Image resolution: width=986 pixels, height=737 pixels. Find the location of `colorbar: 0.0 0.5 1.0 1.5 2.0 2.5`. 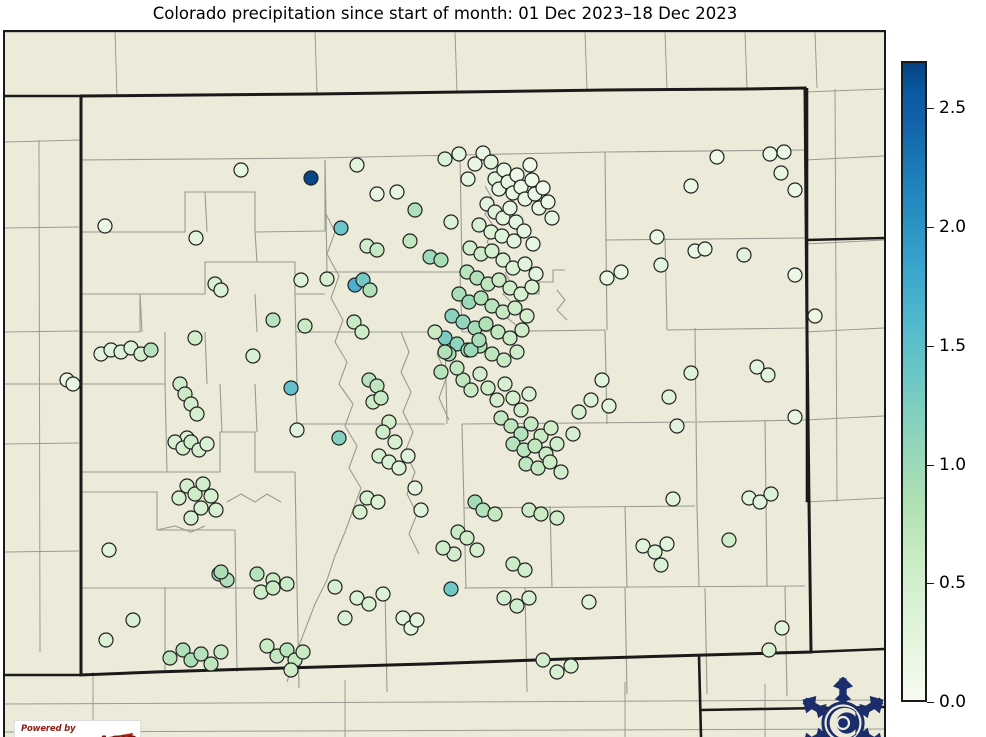

colorbar: 0.0 0.5 1.0 1.5 2.0 2.5 is located at coordinates (933, 386).